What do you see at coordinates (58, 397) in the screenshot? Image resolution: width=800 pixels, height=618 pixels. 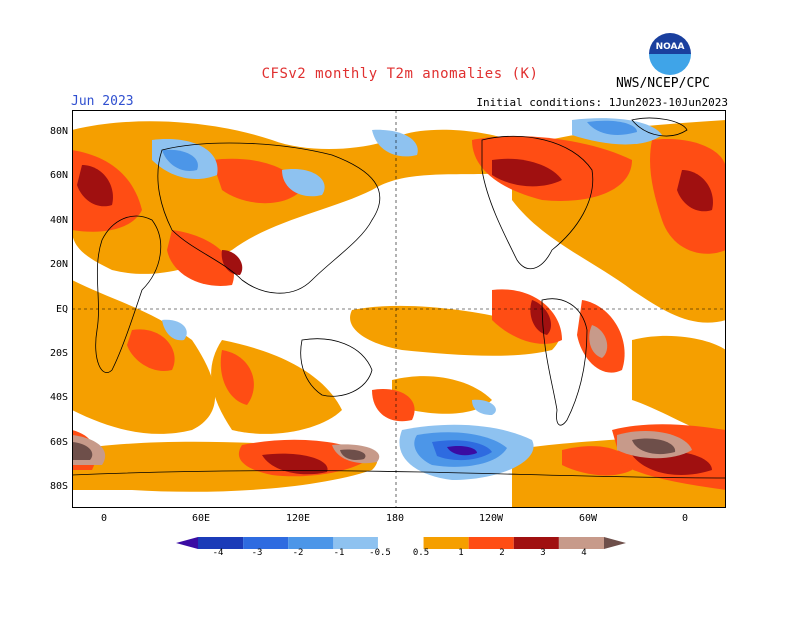 I see `lat-label-40s: 40S` at bounding box center [58, 397].